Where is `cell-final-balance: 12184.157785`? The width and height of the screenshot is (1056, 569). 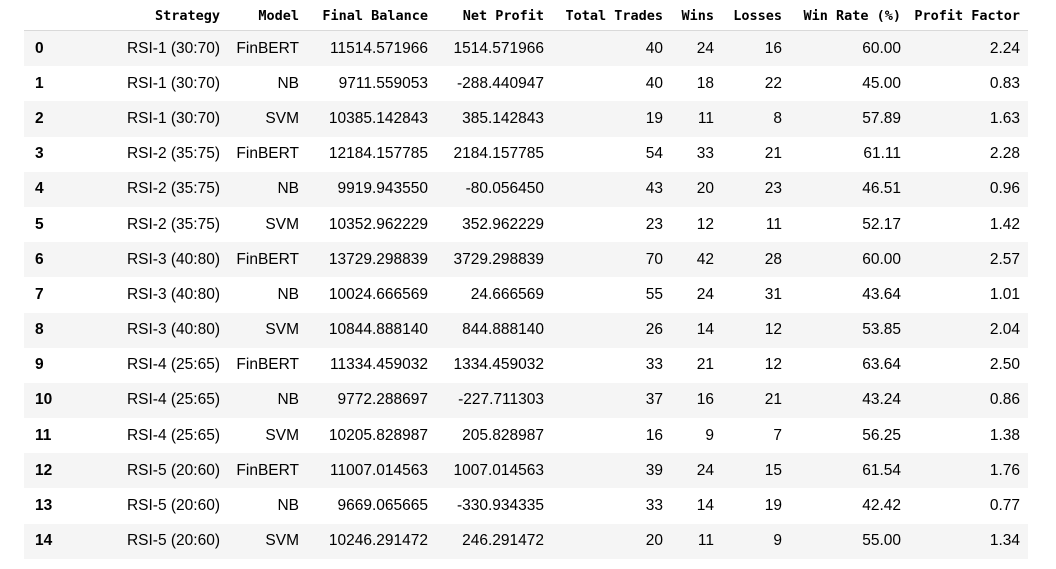
cell-final-balance: 12184.157785 is located at coordinates (378, 154).